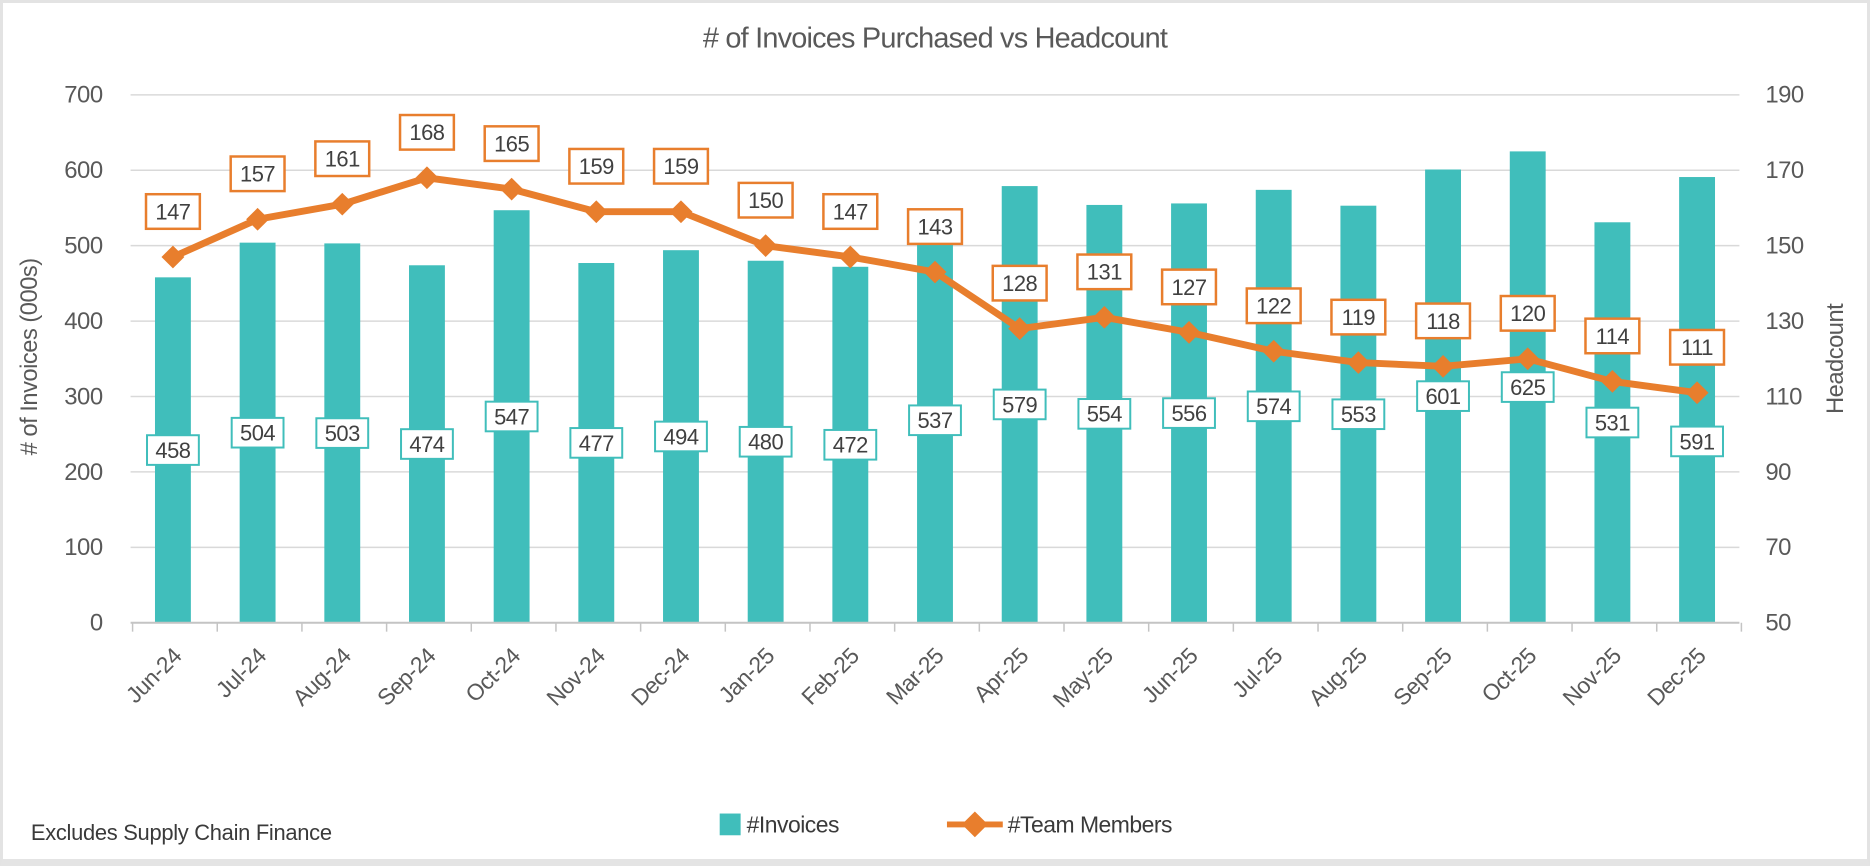 The image size is (1870, 866). I want to click on line-value-label: 165, so click(511, 144).